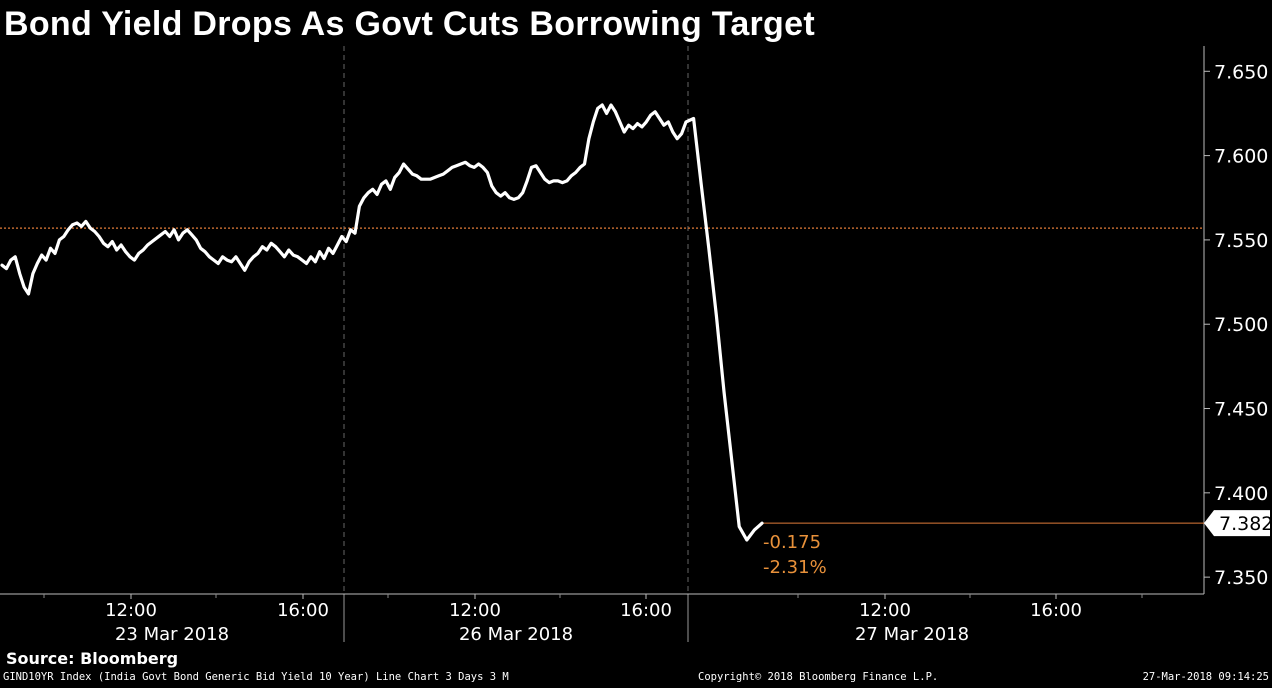 The image size is (1272, 688). I want to click on y-tick-label: 7.600, so click(1241, 157).